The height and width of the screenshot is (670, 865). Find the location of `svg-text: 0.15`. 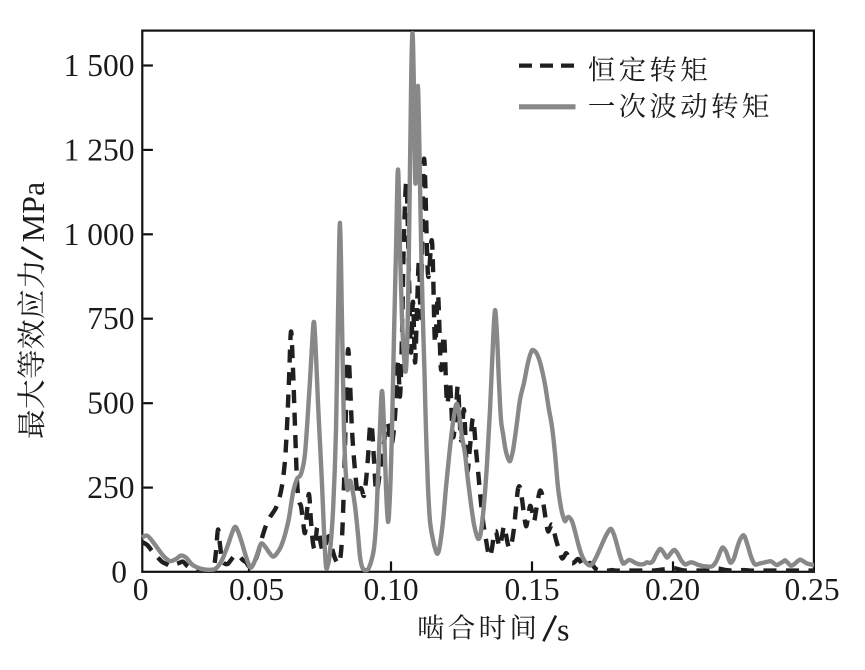

svg-text: 0.15 is located at coordinates (531, 589).